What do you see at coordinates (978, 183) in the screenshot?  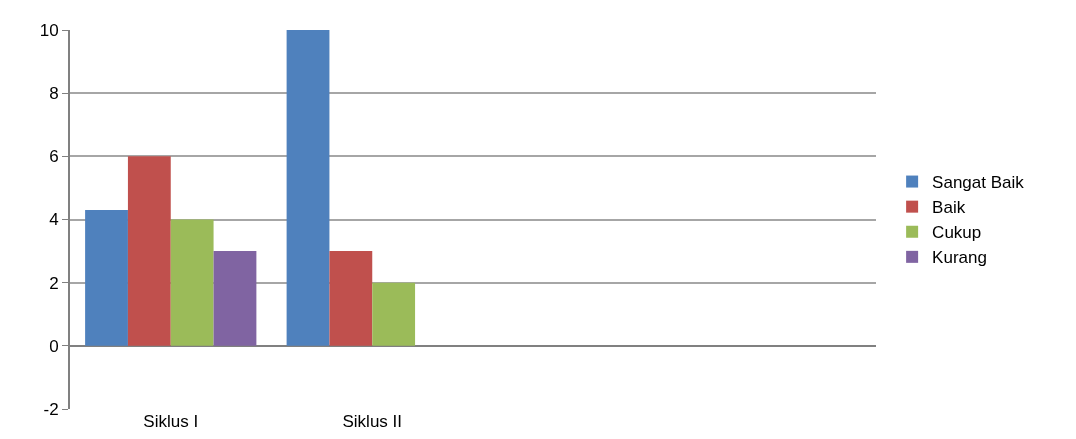 I see `legend-label: Sangat Baik` at bounding box center [978, 183].